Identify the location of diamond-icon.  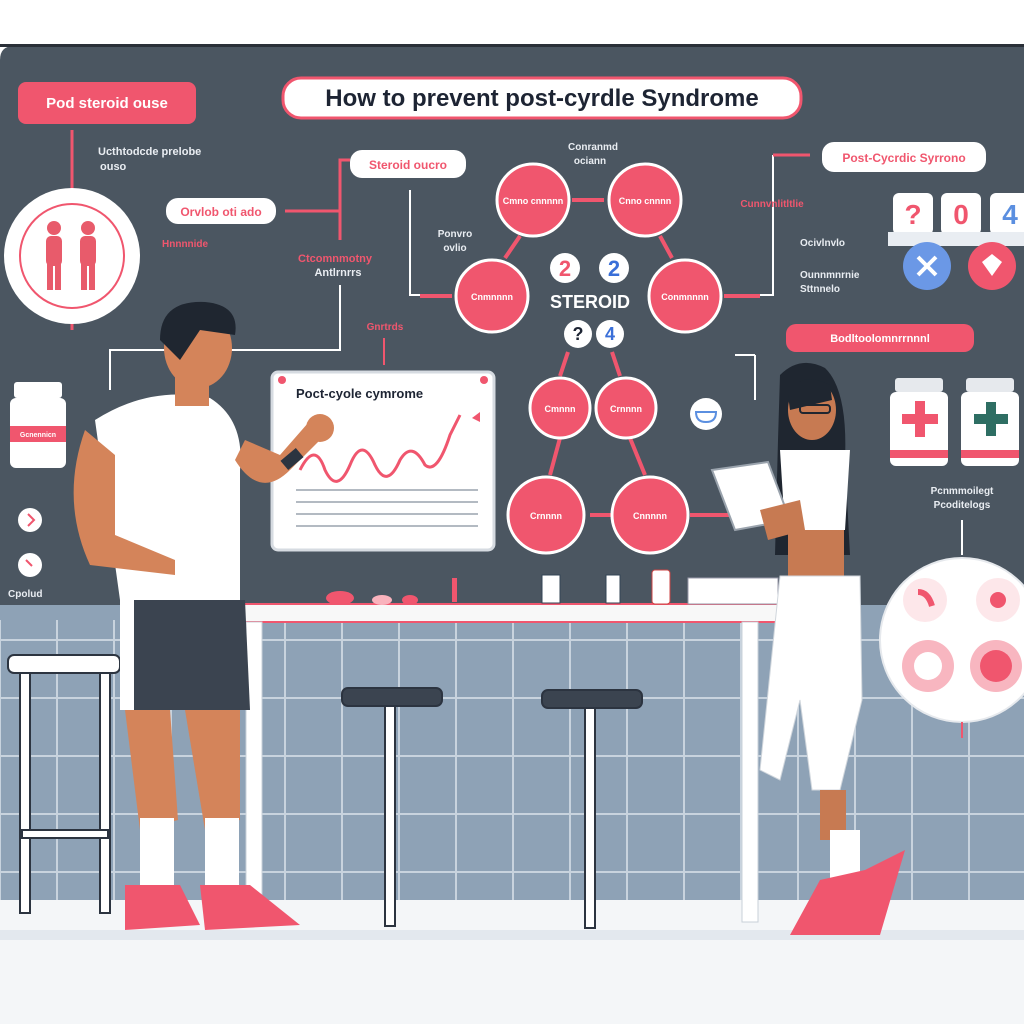
(992, 266).